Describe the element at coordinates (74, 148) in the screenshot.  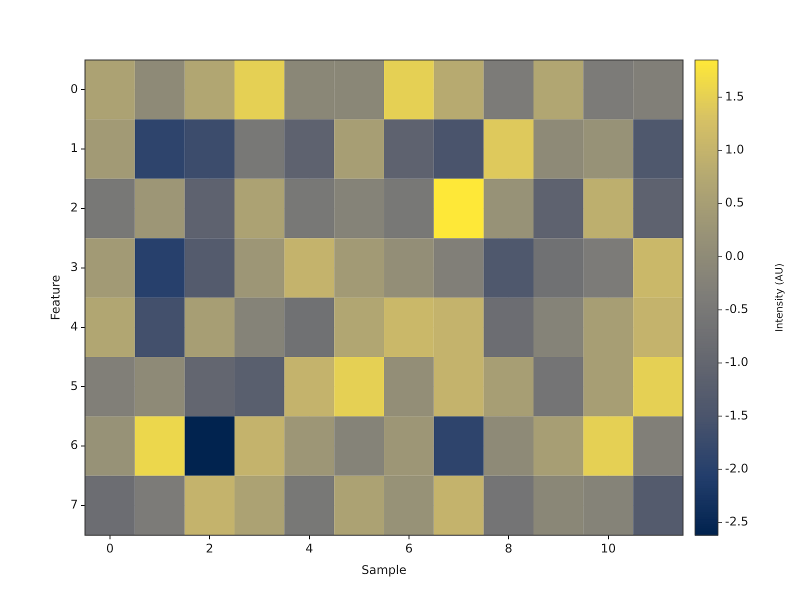
I see `y-tick-label: 1` at that location.